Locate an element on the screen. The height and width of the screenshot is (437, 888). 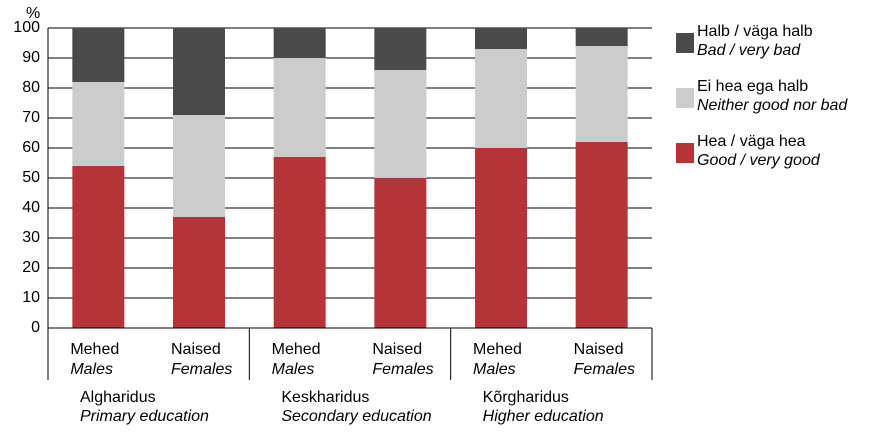
legend-label: Ei hea ega halb is located at coordinates (752, 86).